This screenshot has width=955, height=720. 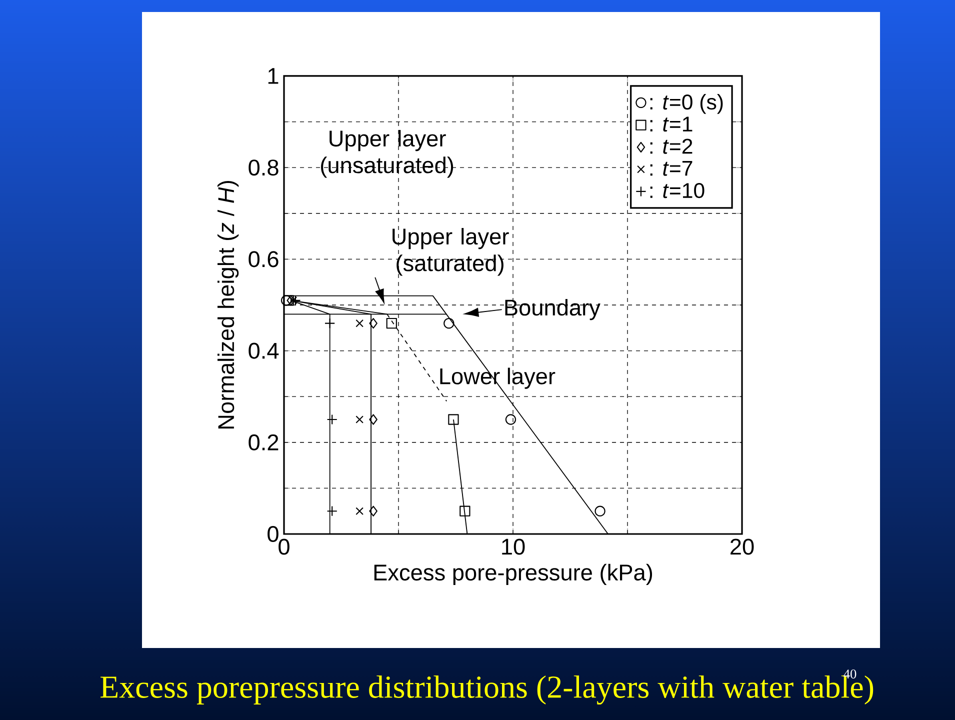 I want to click on annotation: Boundary, so click(x=552, y=309).